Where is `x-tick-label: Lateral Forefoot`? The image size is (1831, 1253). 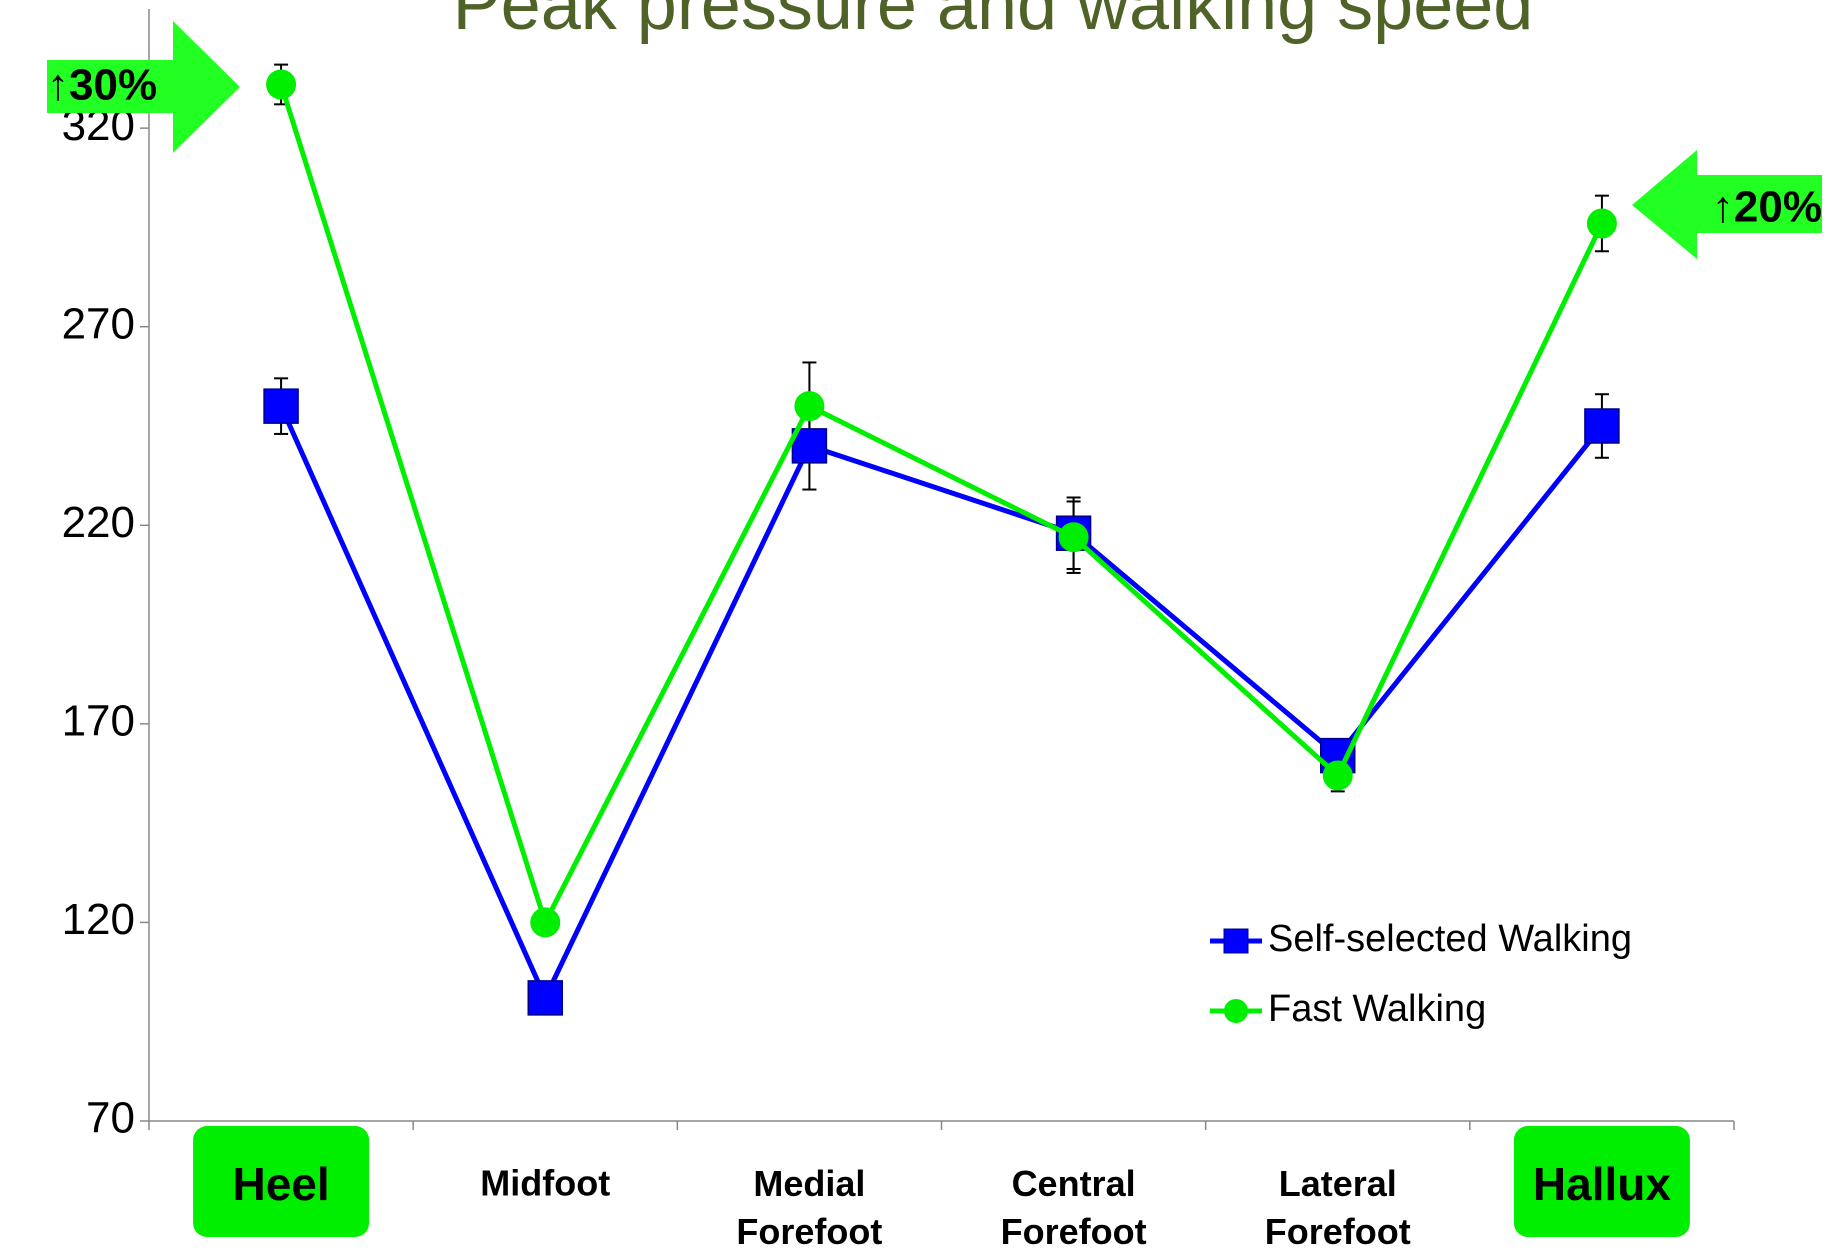 x-tick-label: Lateral Forefoot is located at coordinates (1338, 1207).